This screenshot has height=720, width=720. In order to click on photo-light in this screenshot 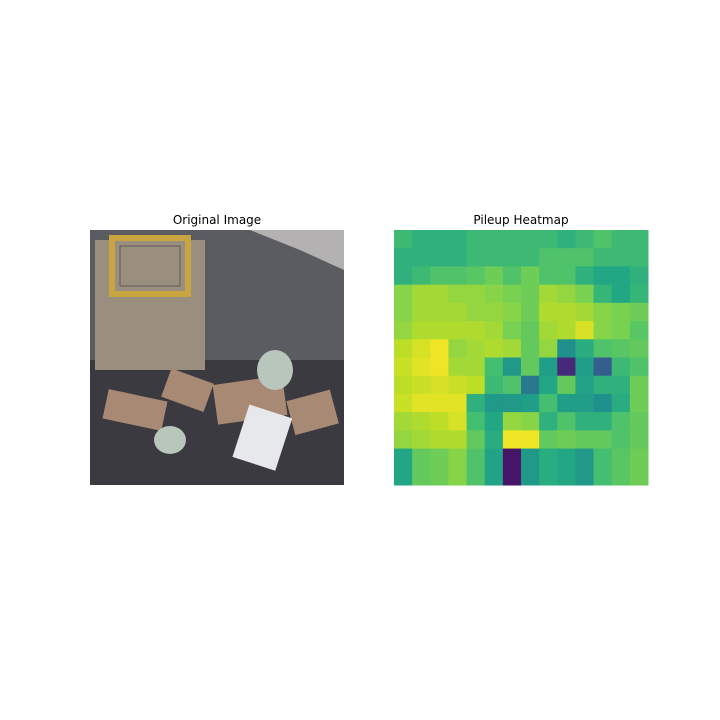, I will do `click(297, 250)`.